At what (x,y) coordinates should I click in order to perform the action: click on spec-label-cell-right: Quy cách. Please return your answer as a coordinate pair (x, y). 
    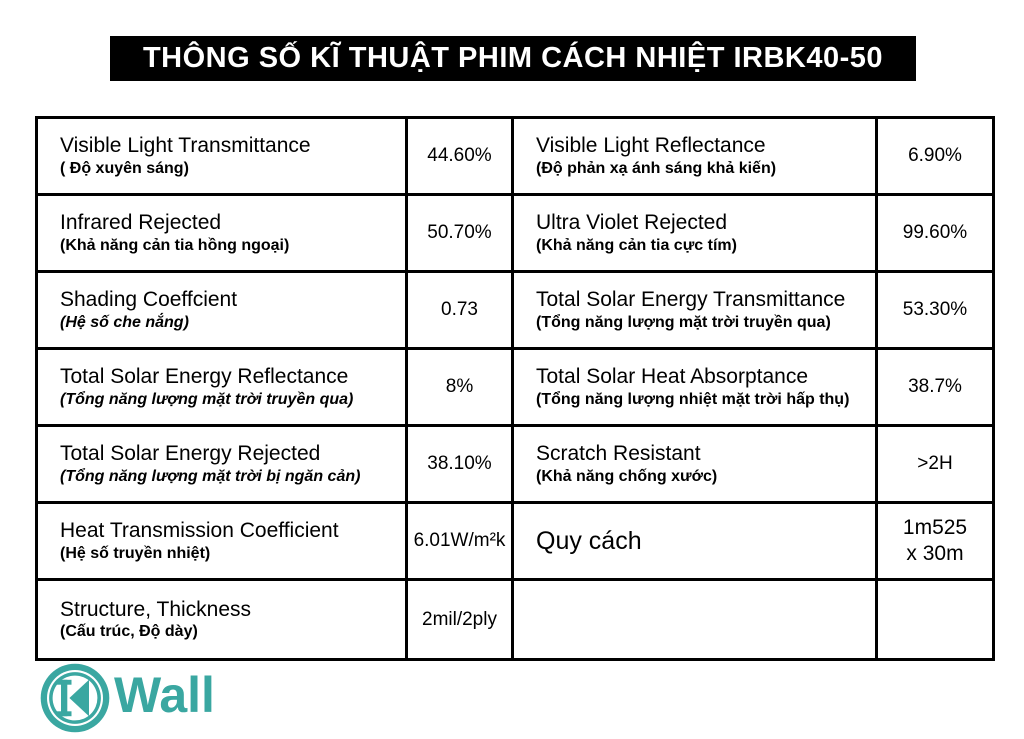
    Looking at the image, I should click on (696, 542).